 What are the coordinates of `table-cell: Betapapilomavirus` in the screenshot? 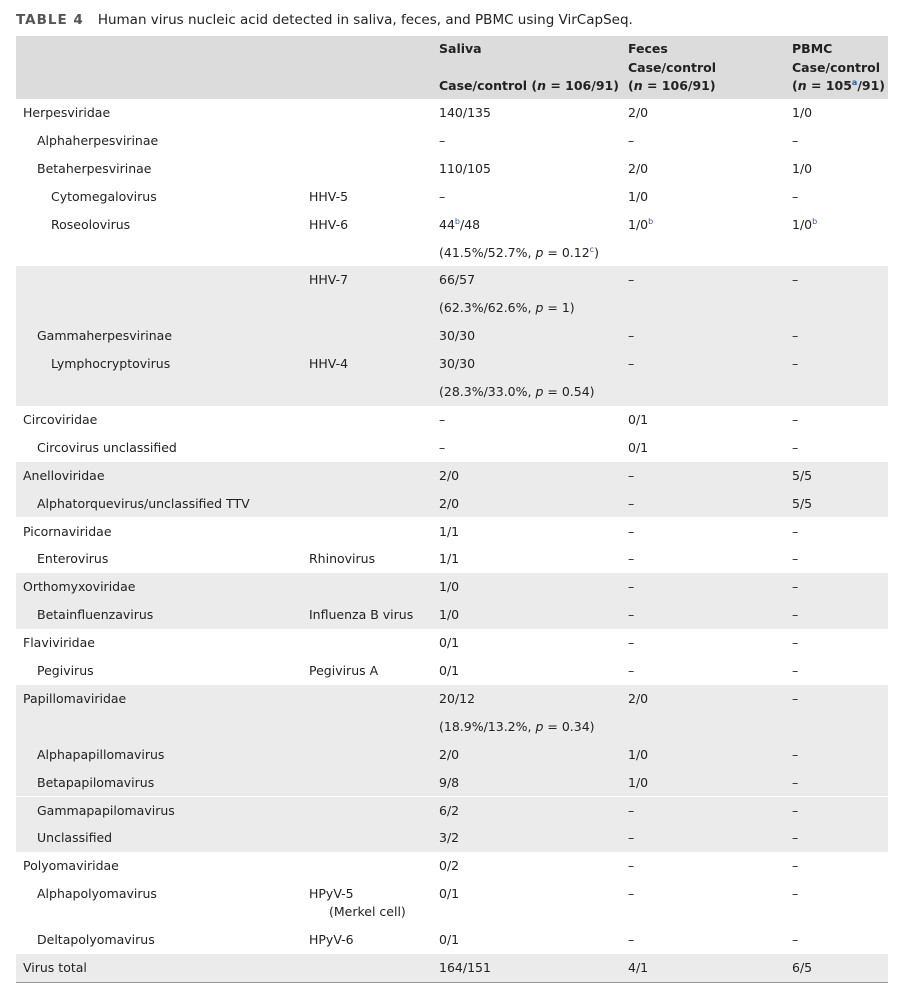 It's located at (95, 783).